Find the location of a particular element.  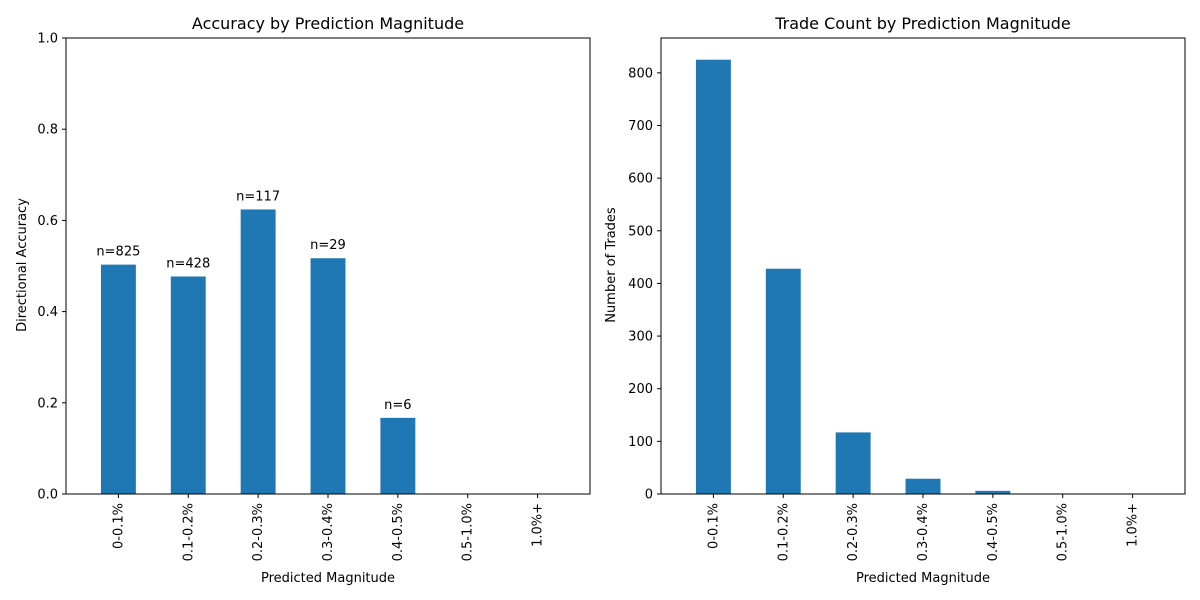

bar-data-label: n=117 is located at coordinates (258, 196).